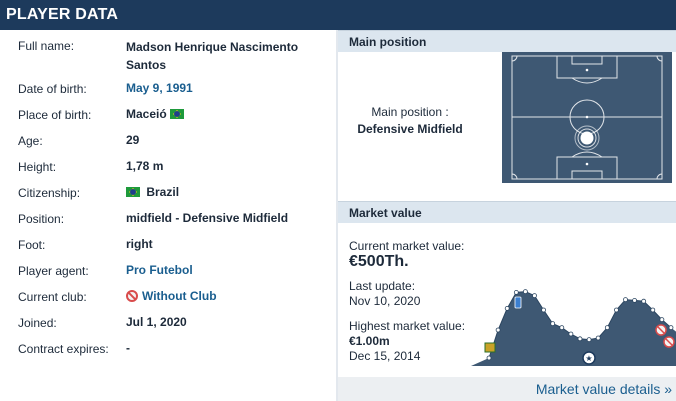 Image resolution: width=676 pixels, height=401 pixels. What do you see at coordinates (156, 322) in the screenshot?
I see `value-joined: Jul 1, 2020` at bounding box center [156, 322].